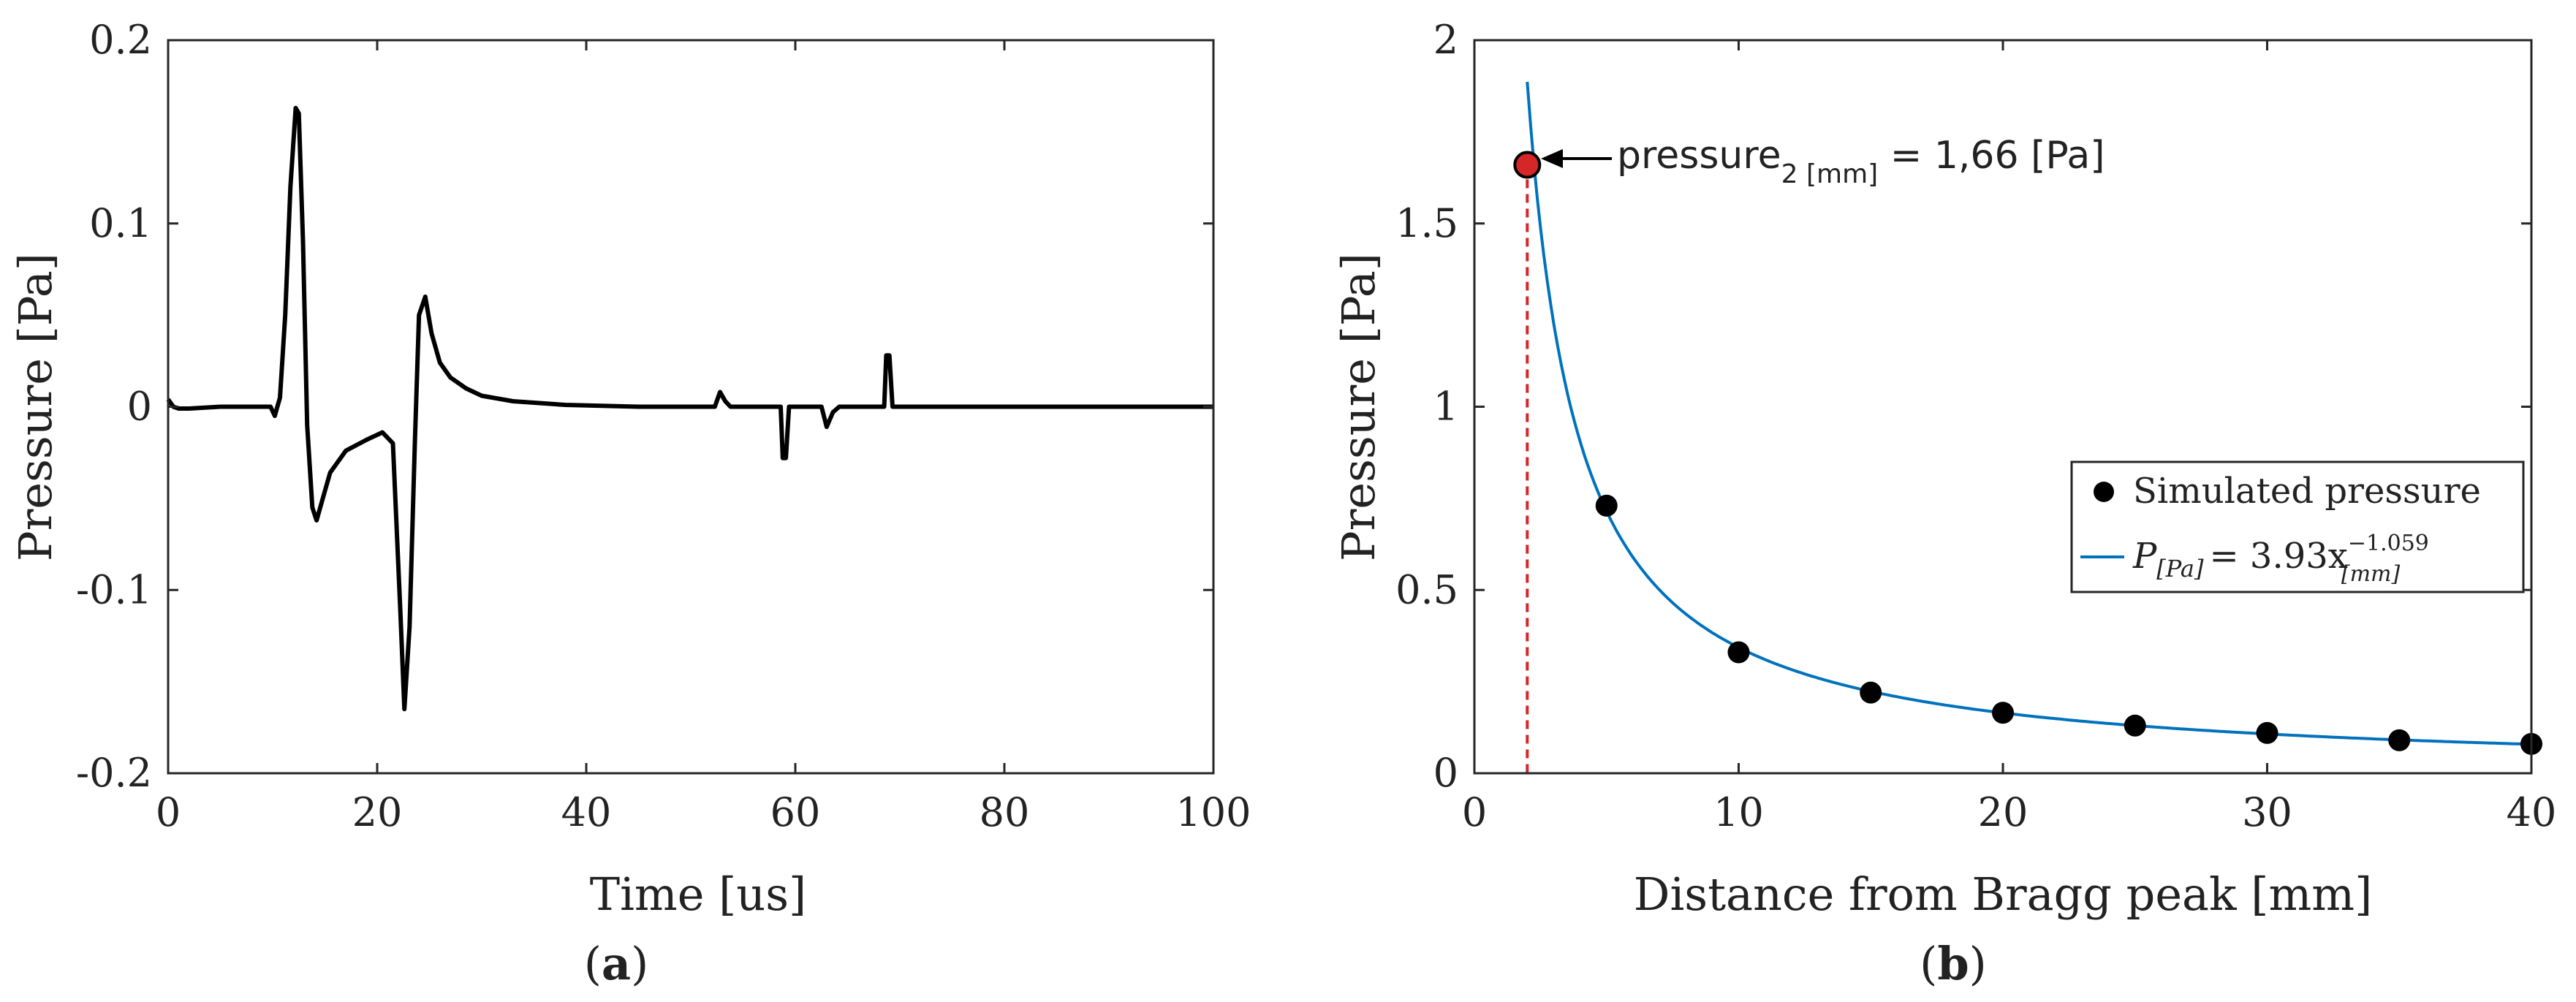 This screenshot has width=2576, height=1002. What do you see at coordinates (795, 812) in the screenshot?
I see `chart-a-x-tick-label: 60` at bounding box center [795, 812].